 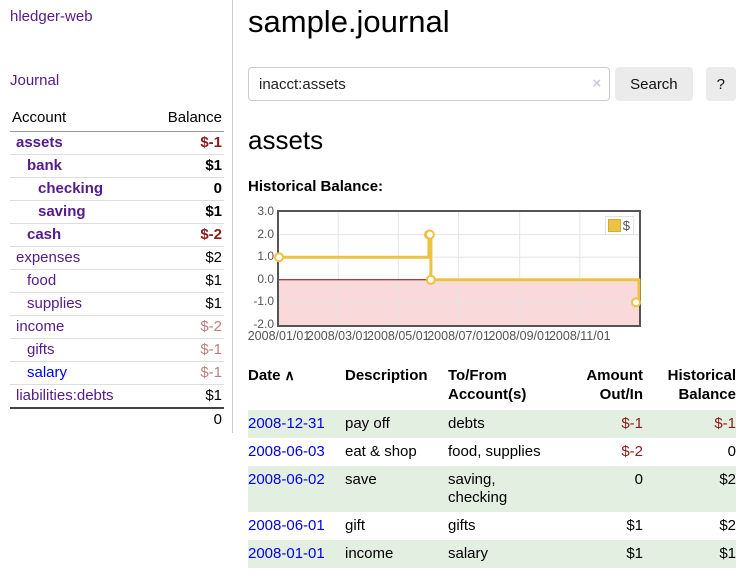 I want to click on register-accounts: salary, so click(x=468, y=553).